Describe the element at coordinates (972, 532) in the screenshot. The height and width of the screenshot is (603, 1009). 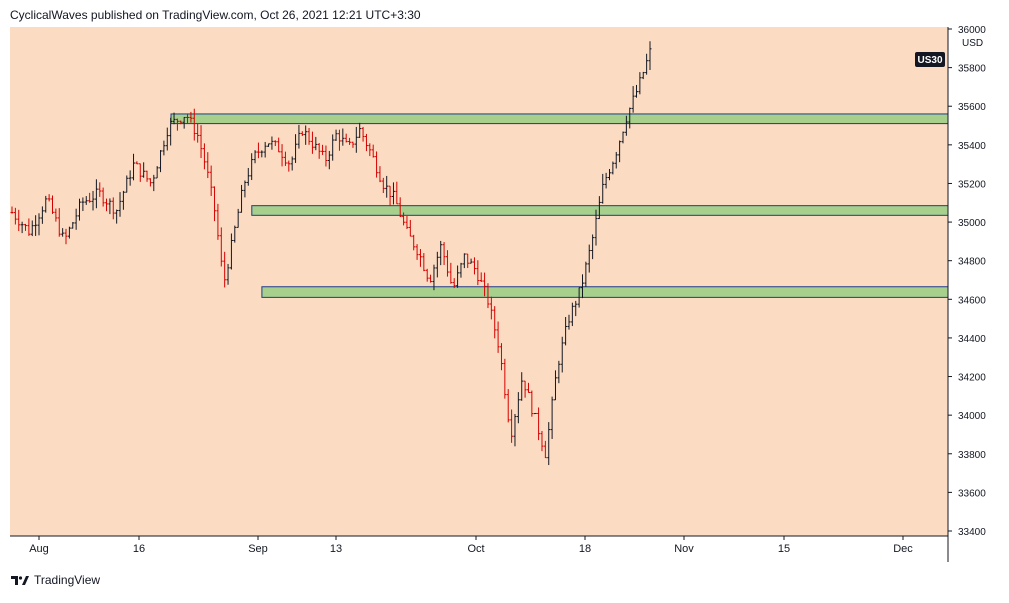
I see `y-tick-label: 33400` at that location.